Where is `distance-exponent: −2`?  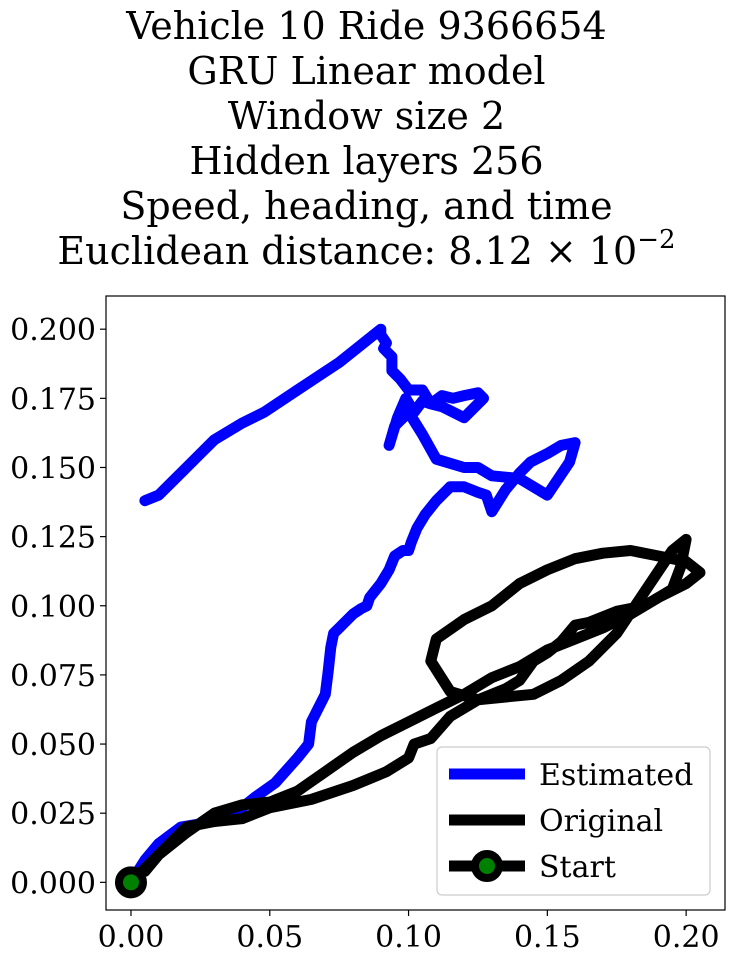
distance-exponent: −2 is located at coordinates (656, 240).